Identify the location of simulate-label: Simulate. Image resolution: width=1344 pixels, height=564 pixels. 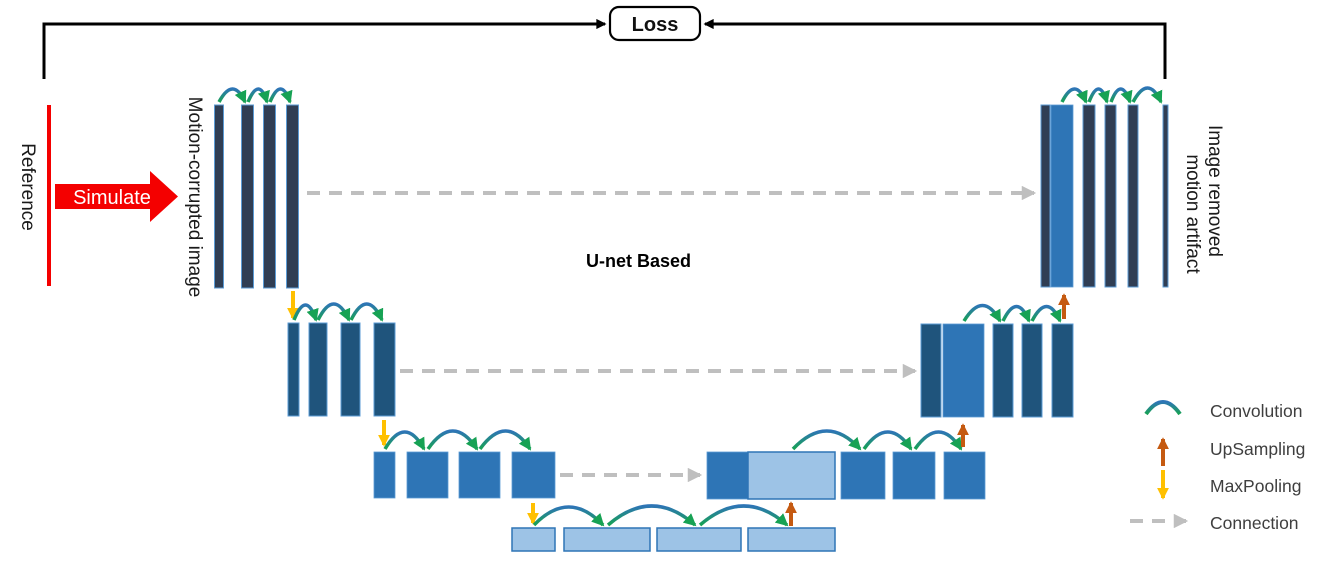
(112, 198).